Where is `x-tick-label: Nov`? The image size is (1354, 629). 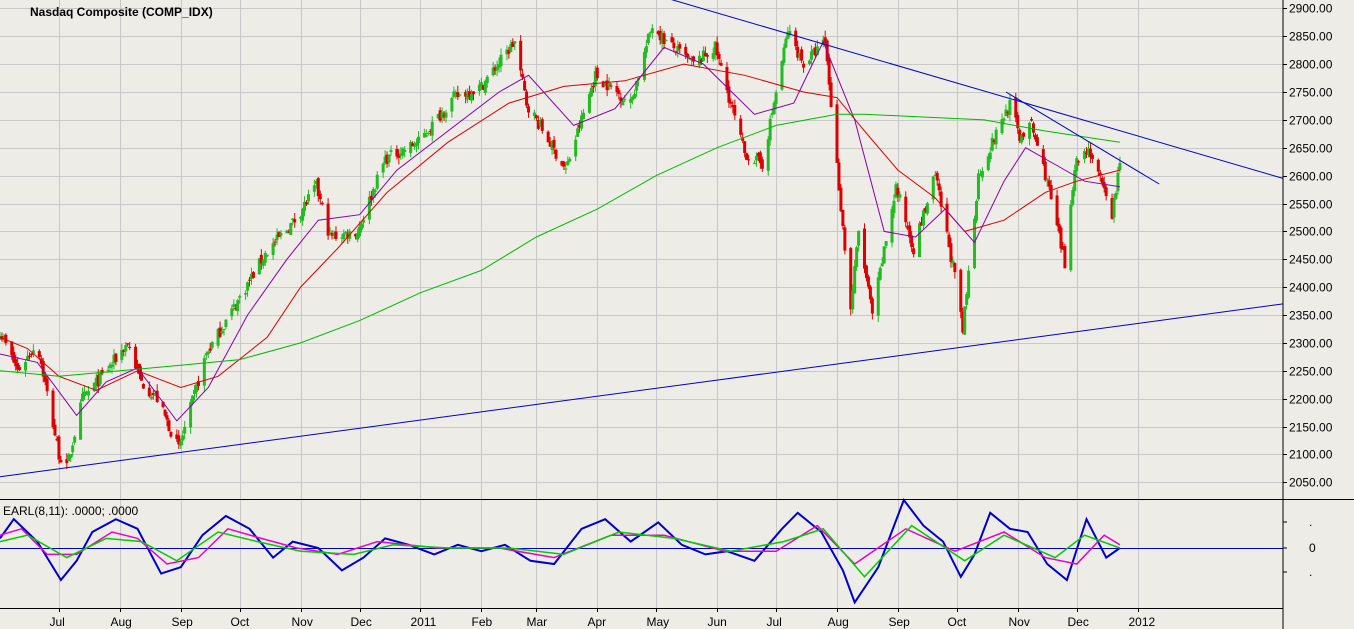
x-tick-label: Nov is located at coordinates (1019, 622).